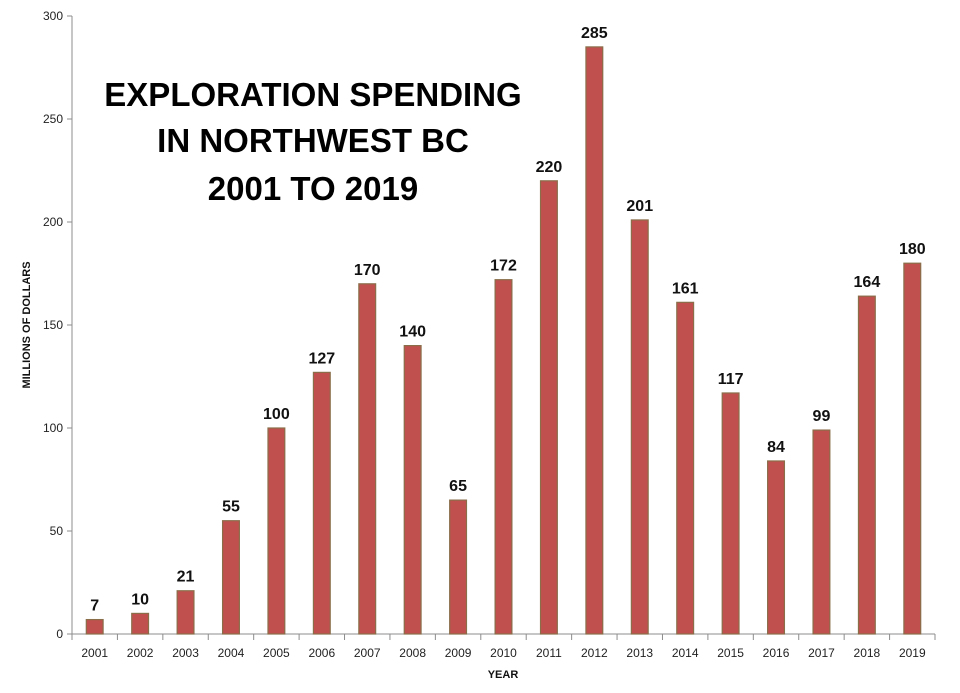 This screenshot has height=693, width=960. What do you see at coordinates (639, 427) in the screenshot?
I see `bar-2013` at bounding box center [639, 427].